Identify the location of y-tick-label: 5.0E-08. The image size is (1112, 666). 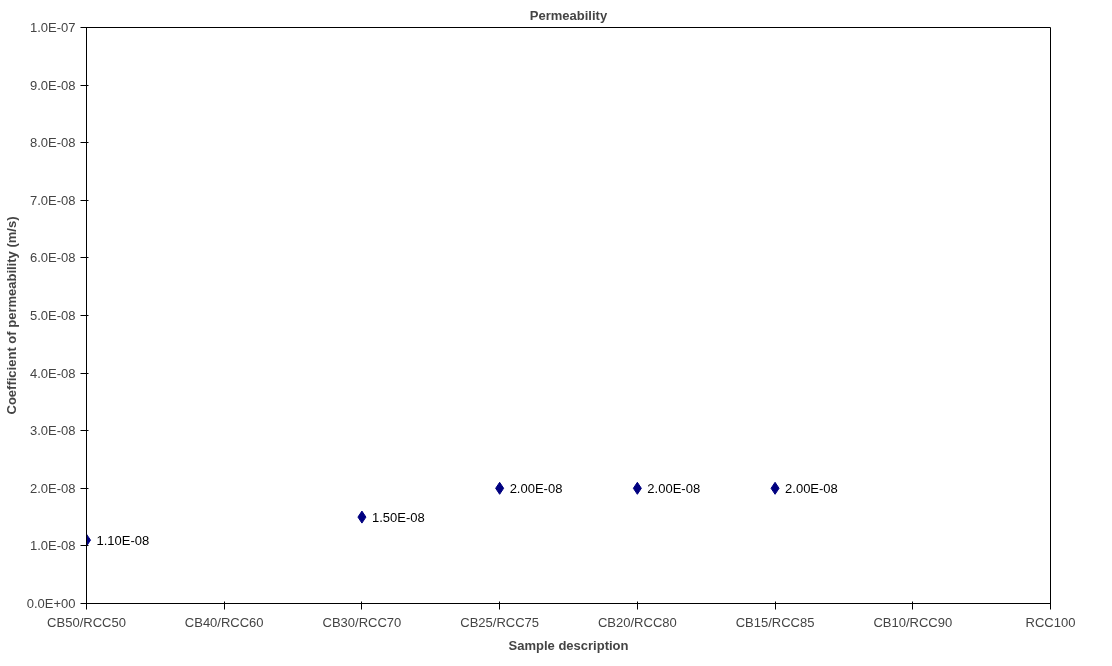
(52, 315).